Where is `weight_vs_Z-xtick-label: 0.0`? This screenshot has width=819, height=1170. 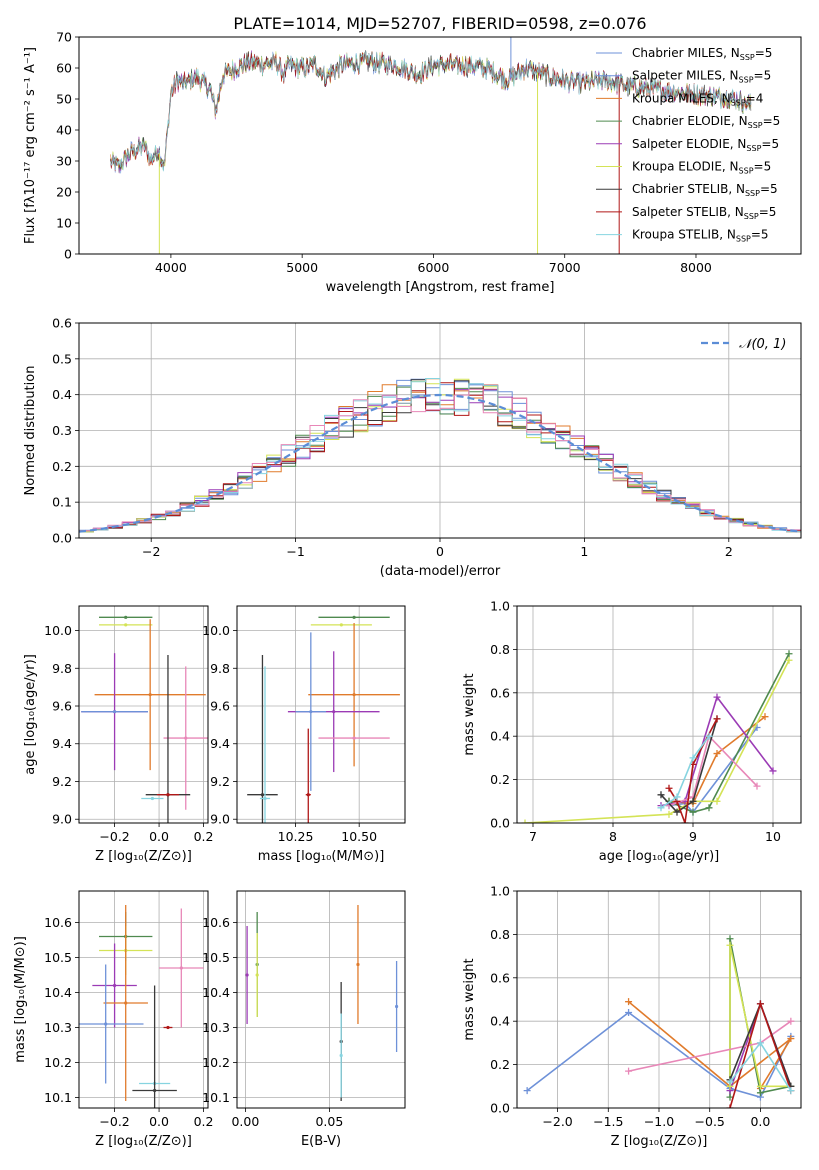
weight_vs_Z-xtick-label: 0.0 is located at coordinates (760, 1121).